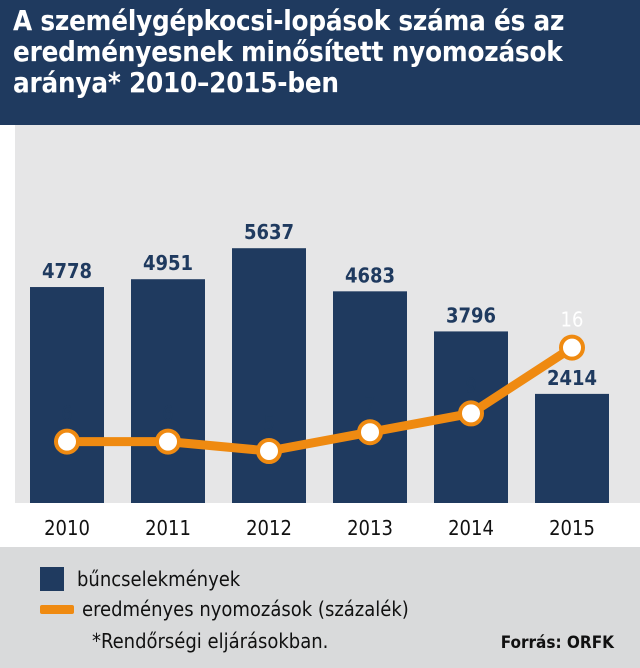 The image size is (640, 668). I want to click on bar-2010, so click(67, 395).